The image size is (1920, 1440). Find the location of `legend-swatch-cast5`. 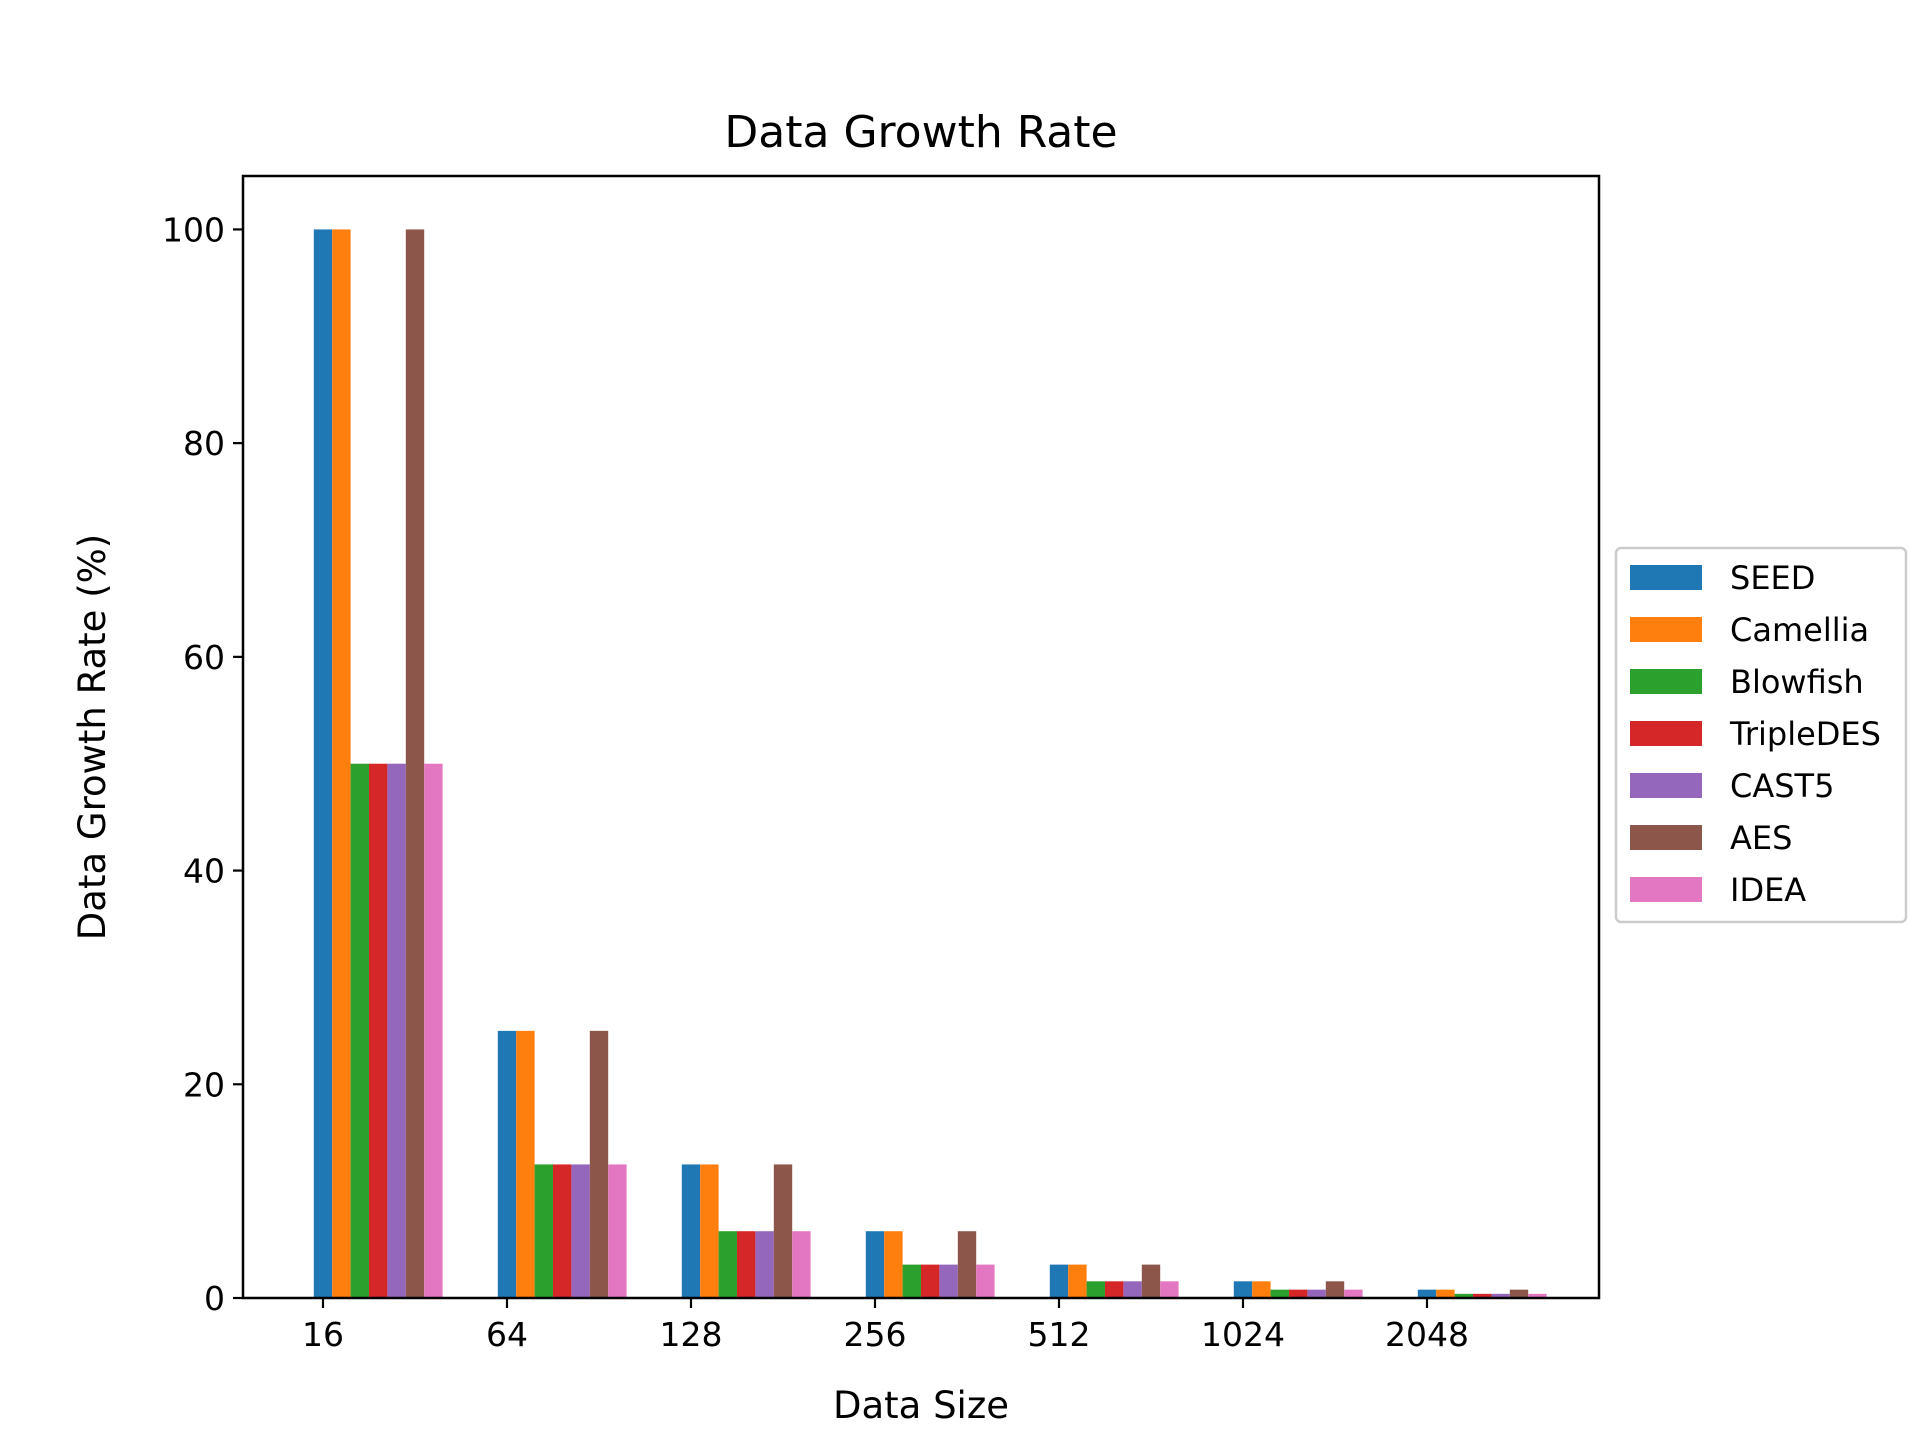

legend-swatch-cast5 is located at coordinates (1666, 785).